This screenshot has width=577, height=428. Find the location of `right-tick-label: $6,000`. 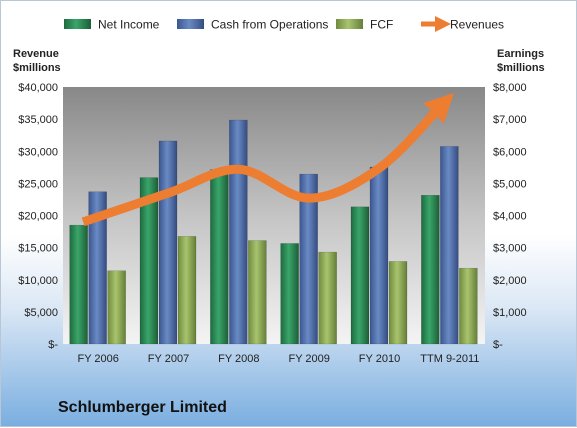

right-tick-label: $6,000 is located at coordinates (510, 152).